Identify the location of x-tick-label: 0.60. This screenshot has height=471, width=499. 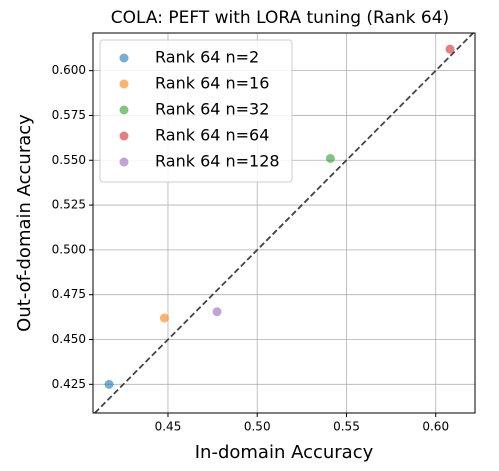
(435, 427).